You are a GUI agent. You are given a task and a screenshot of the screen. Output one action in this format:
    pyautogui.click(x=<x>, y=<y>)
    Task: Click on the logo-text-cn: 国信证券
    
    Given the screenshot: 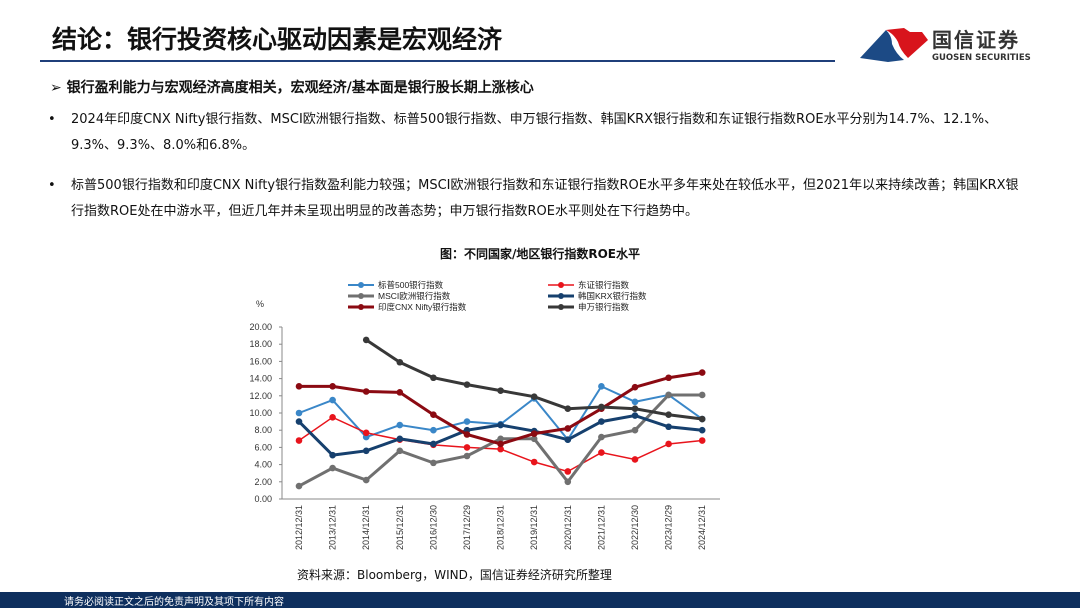 What is the action you would take?
    pyautogui.click(x=976, y=40)
    